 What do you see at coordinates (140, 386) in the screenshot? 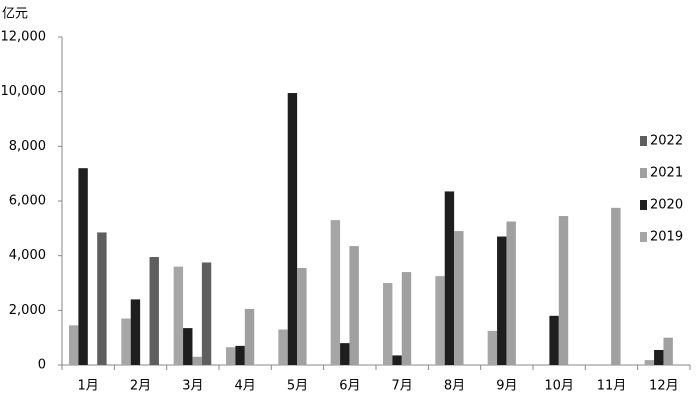
I see `x-tick-label: 2月` at bounding box center [140, 386].